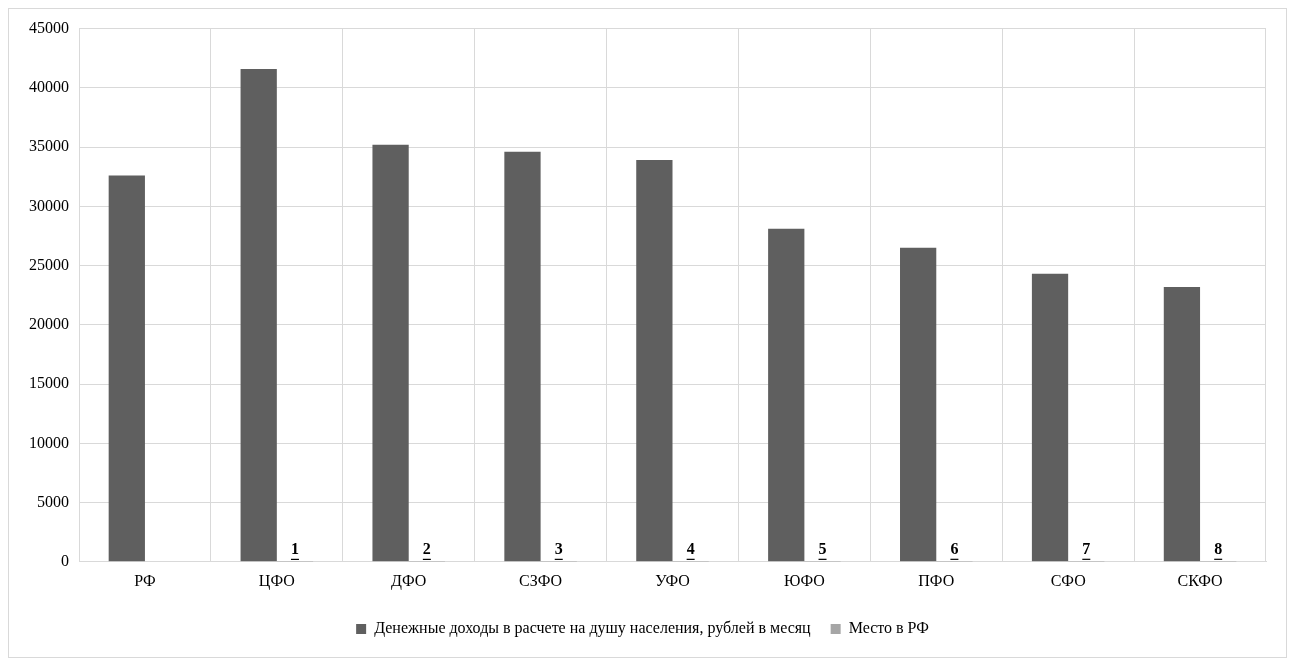 This screenshot has width=1295, height=667. Describe the element at coordinates (690, 548) in the screenshot. I see `data-label: 4` at that location.